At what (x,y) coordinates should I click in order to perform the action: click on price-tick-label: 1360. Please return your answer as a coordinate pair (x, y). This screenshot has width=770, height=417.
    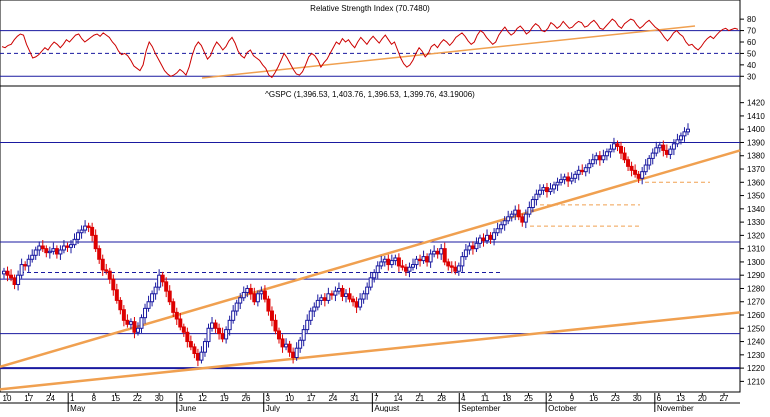
    Looking at the image, I should click on (756, 182).